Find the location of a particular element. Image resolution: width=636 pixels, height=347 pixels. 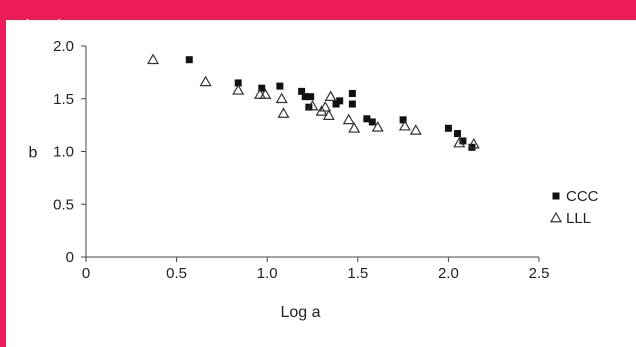

data-points is located at coordinates (313, 102).